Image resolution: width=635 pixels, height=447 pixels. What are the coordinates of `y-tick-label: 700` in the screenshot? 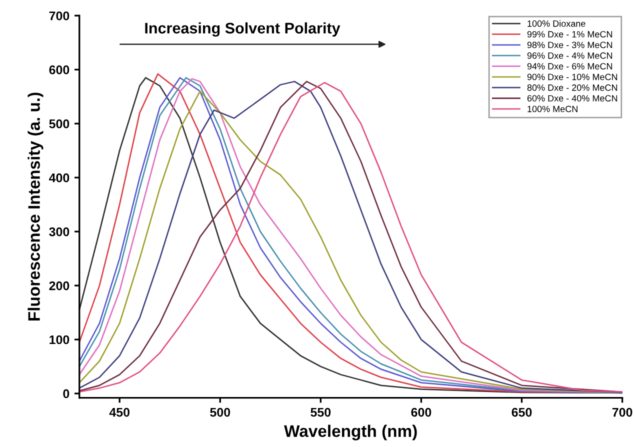 It's located at (59, 15).